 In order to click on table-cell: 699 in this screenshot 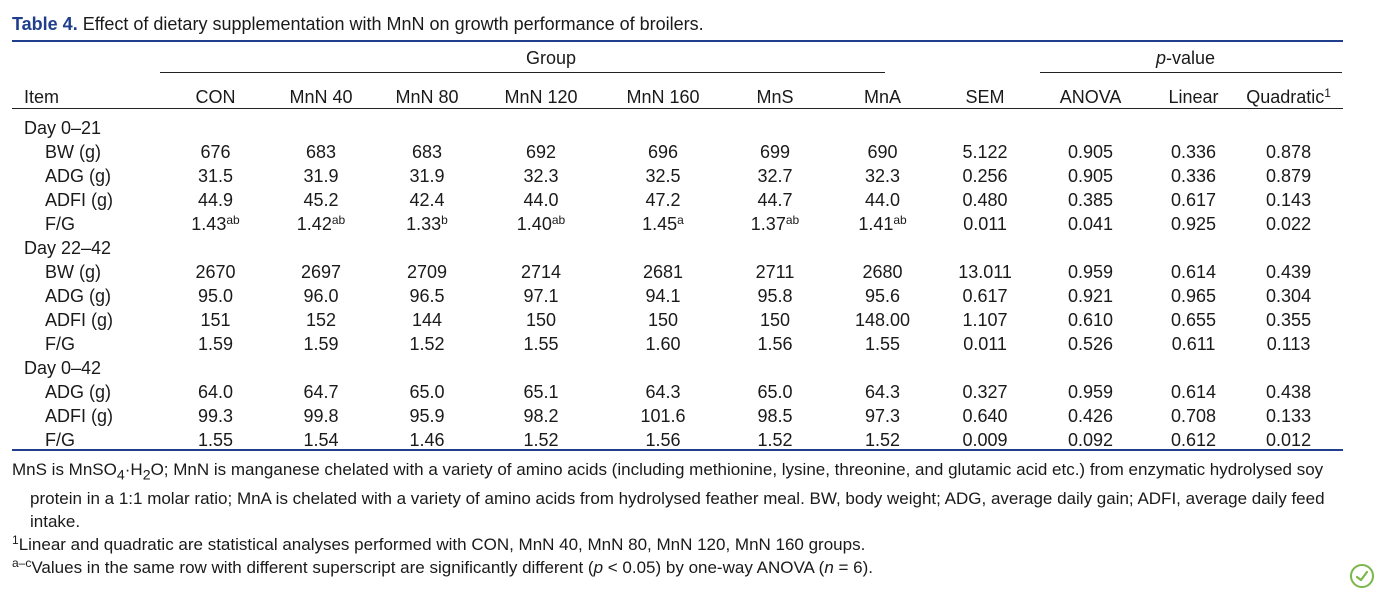, I will do `click(775, 152)`.